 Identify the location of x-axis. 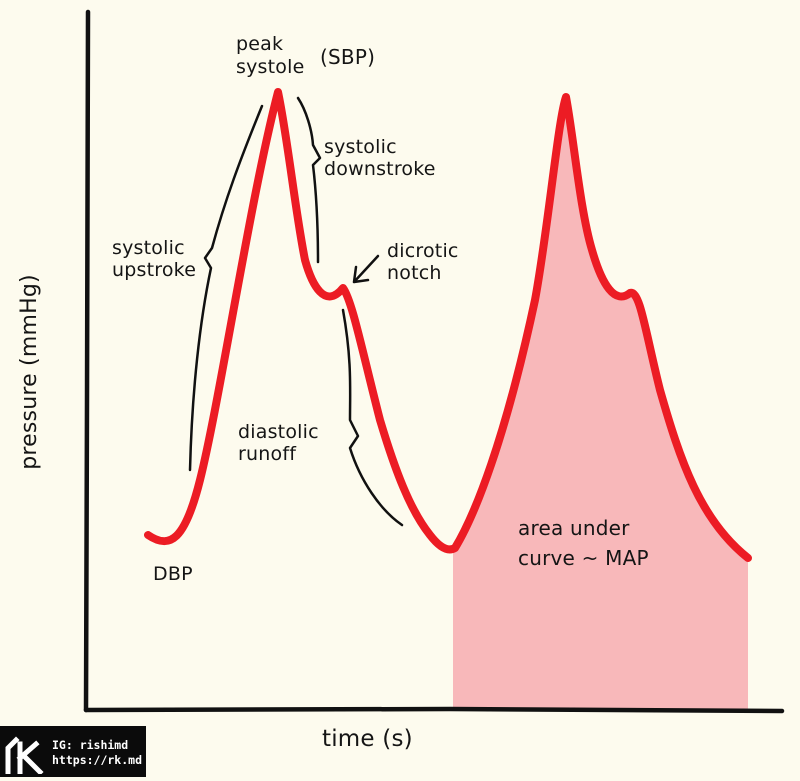
(434, 710).